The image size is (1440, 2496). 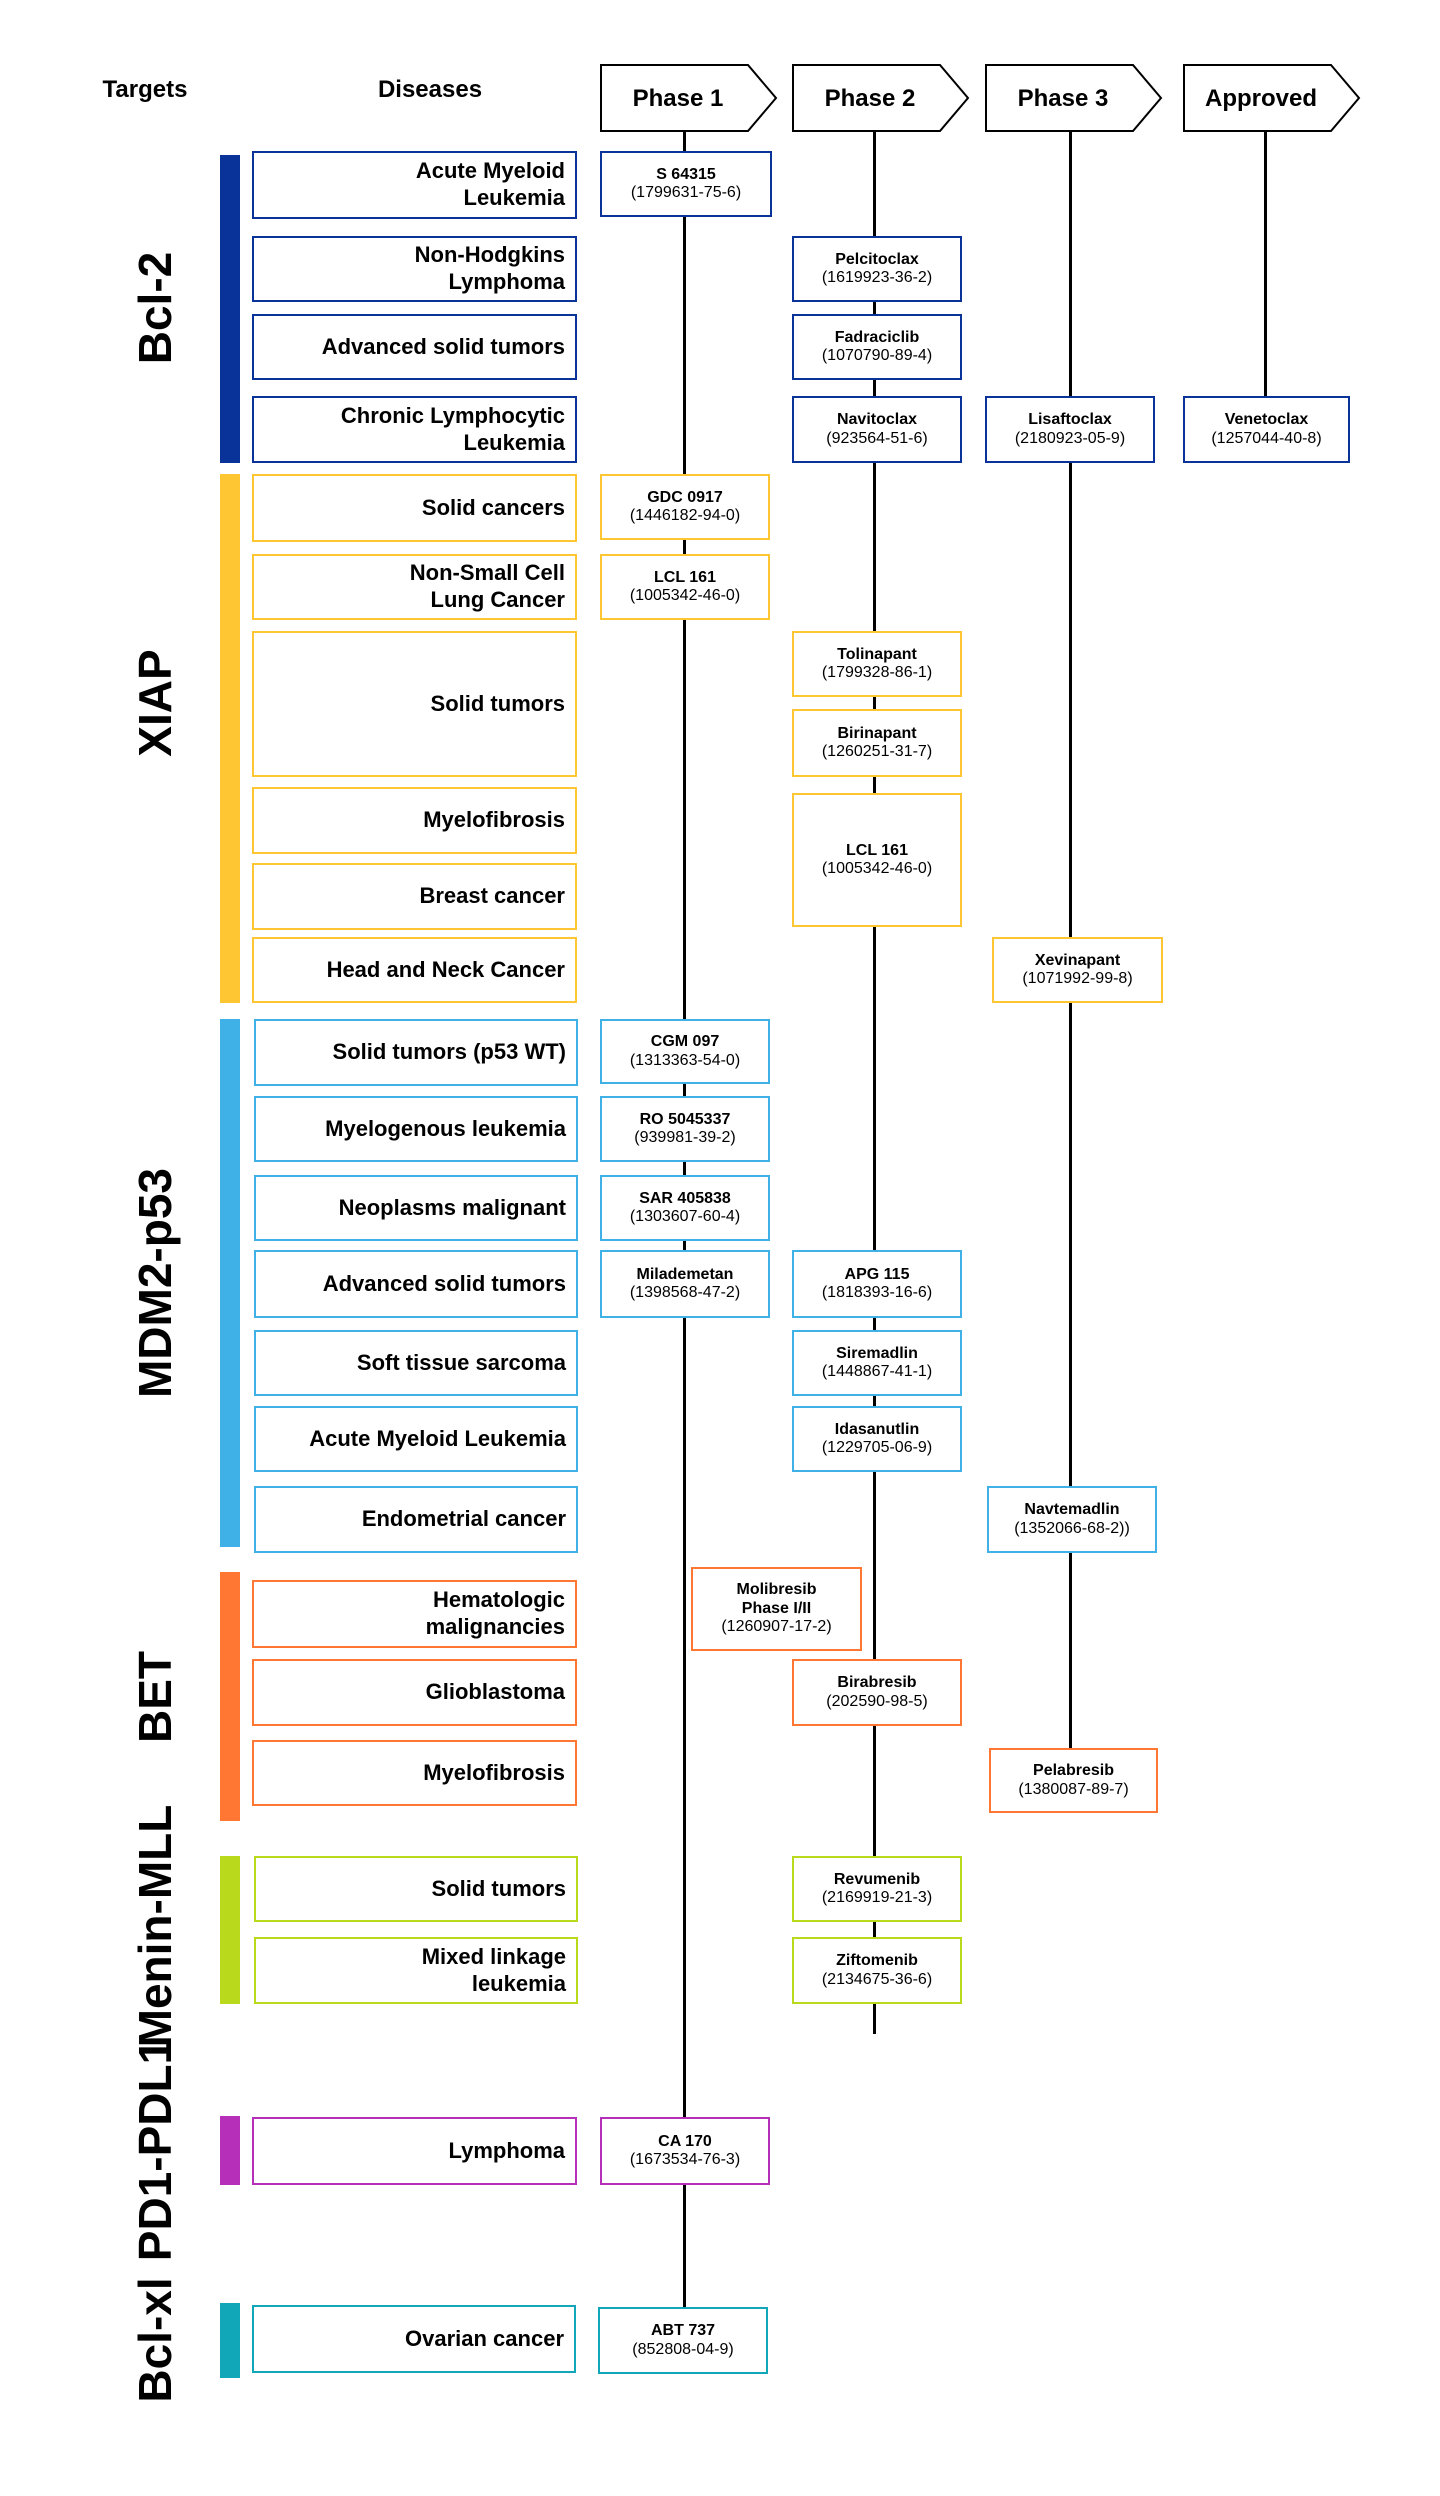 I want to click on compound-cas-number: (202590-98-5), so click(x=877, y=1701).